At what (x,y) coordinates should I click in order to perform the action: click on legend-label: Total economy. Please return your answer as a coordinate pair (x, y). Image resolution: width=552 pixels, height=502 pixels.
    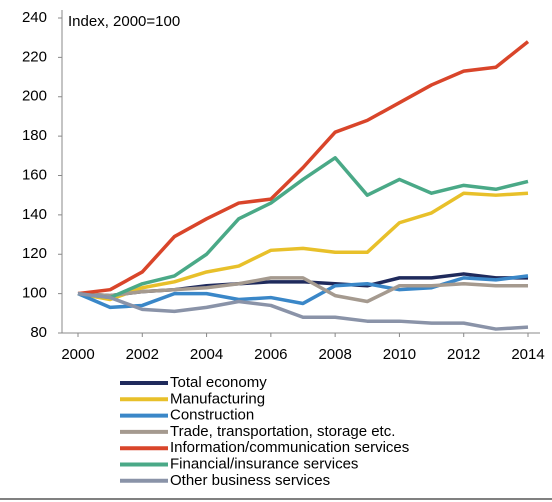
    Looking at the image, I should click on (218, 382).